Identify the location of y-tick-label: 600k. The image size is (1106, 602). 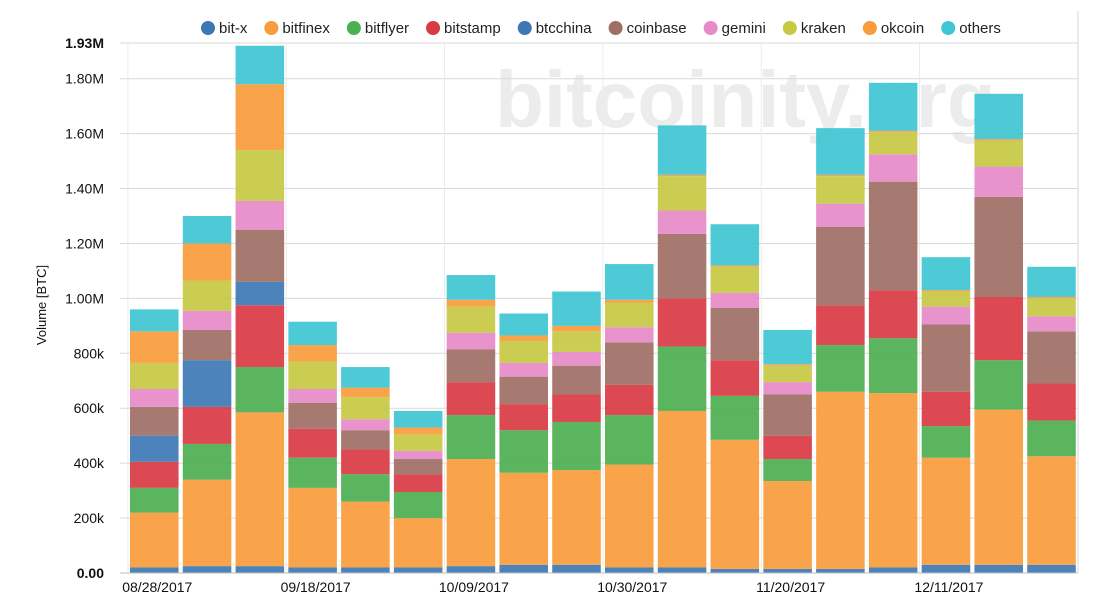
(89, 408).